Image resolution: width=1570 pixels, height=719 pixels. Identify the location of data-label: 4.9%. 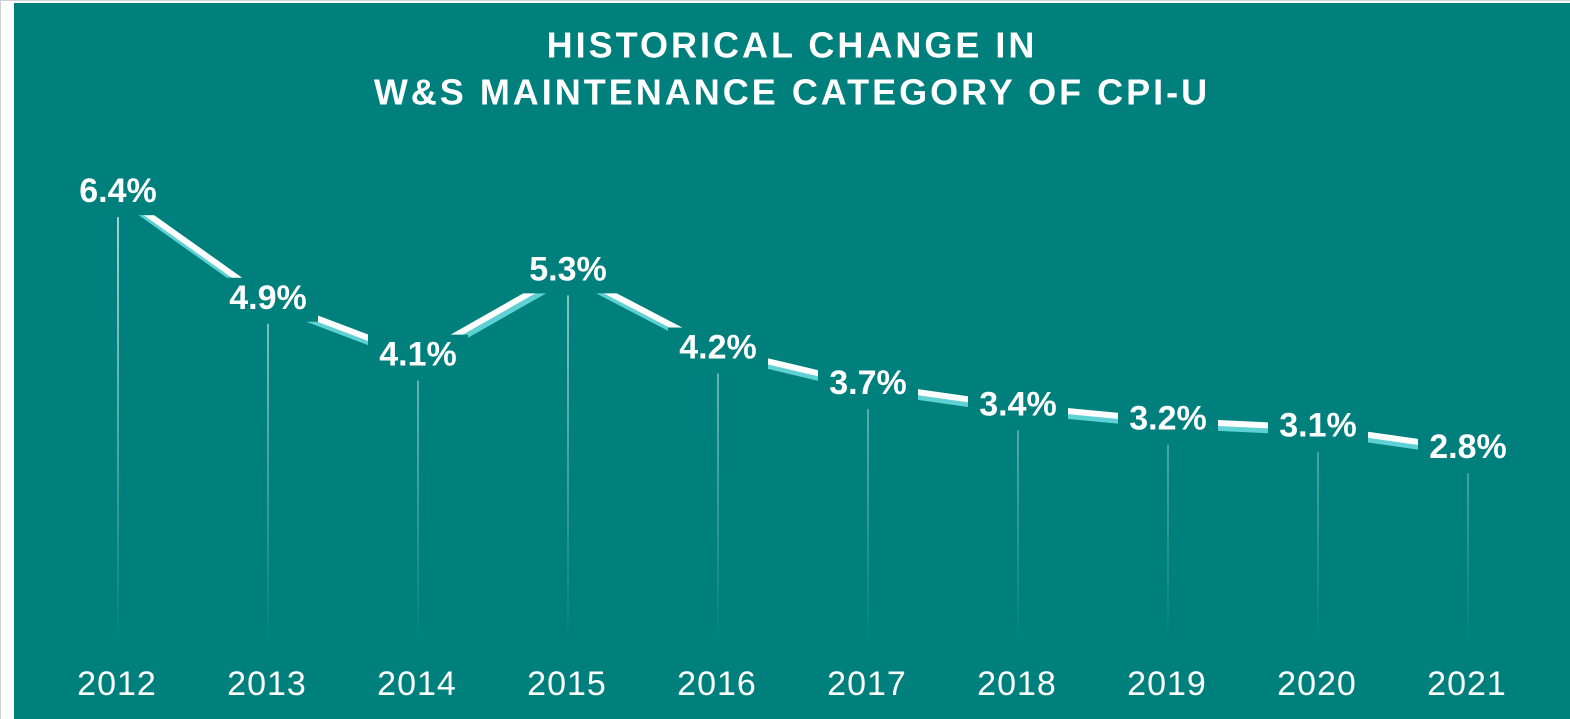
(268, 298).